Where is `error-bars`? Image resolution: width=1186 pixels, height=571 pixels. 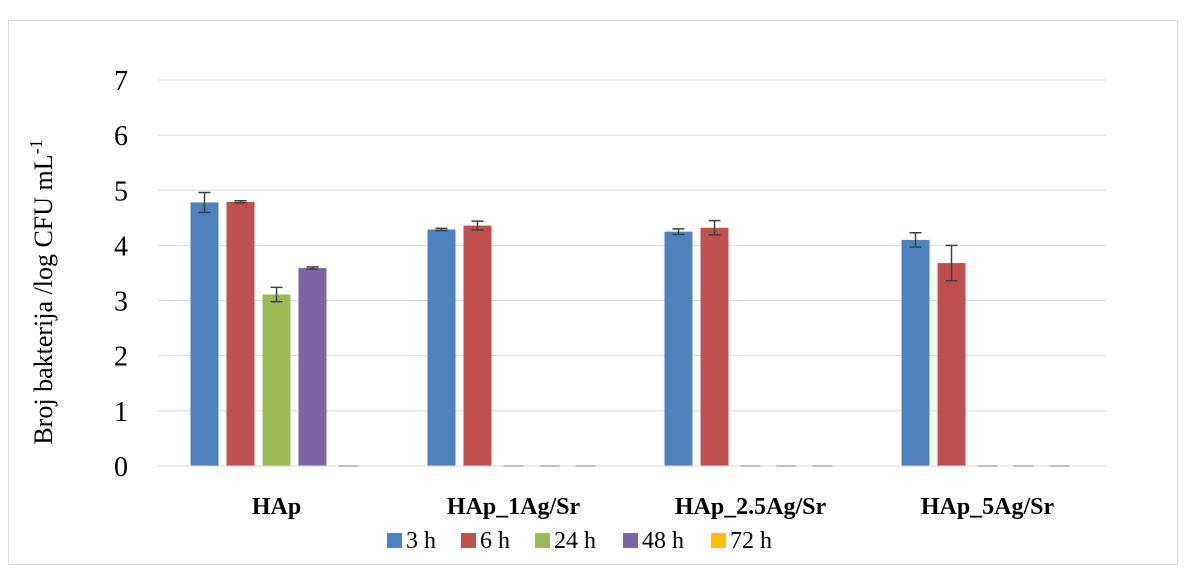 error-bars is located at coordinates (578, 247).